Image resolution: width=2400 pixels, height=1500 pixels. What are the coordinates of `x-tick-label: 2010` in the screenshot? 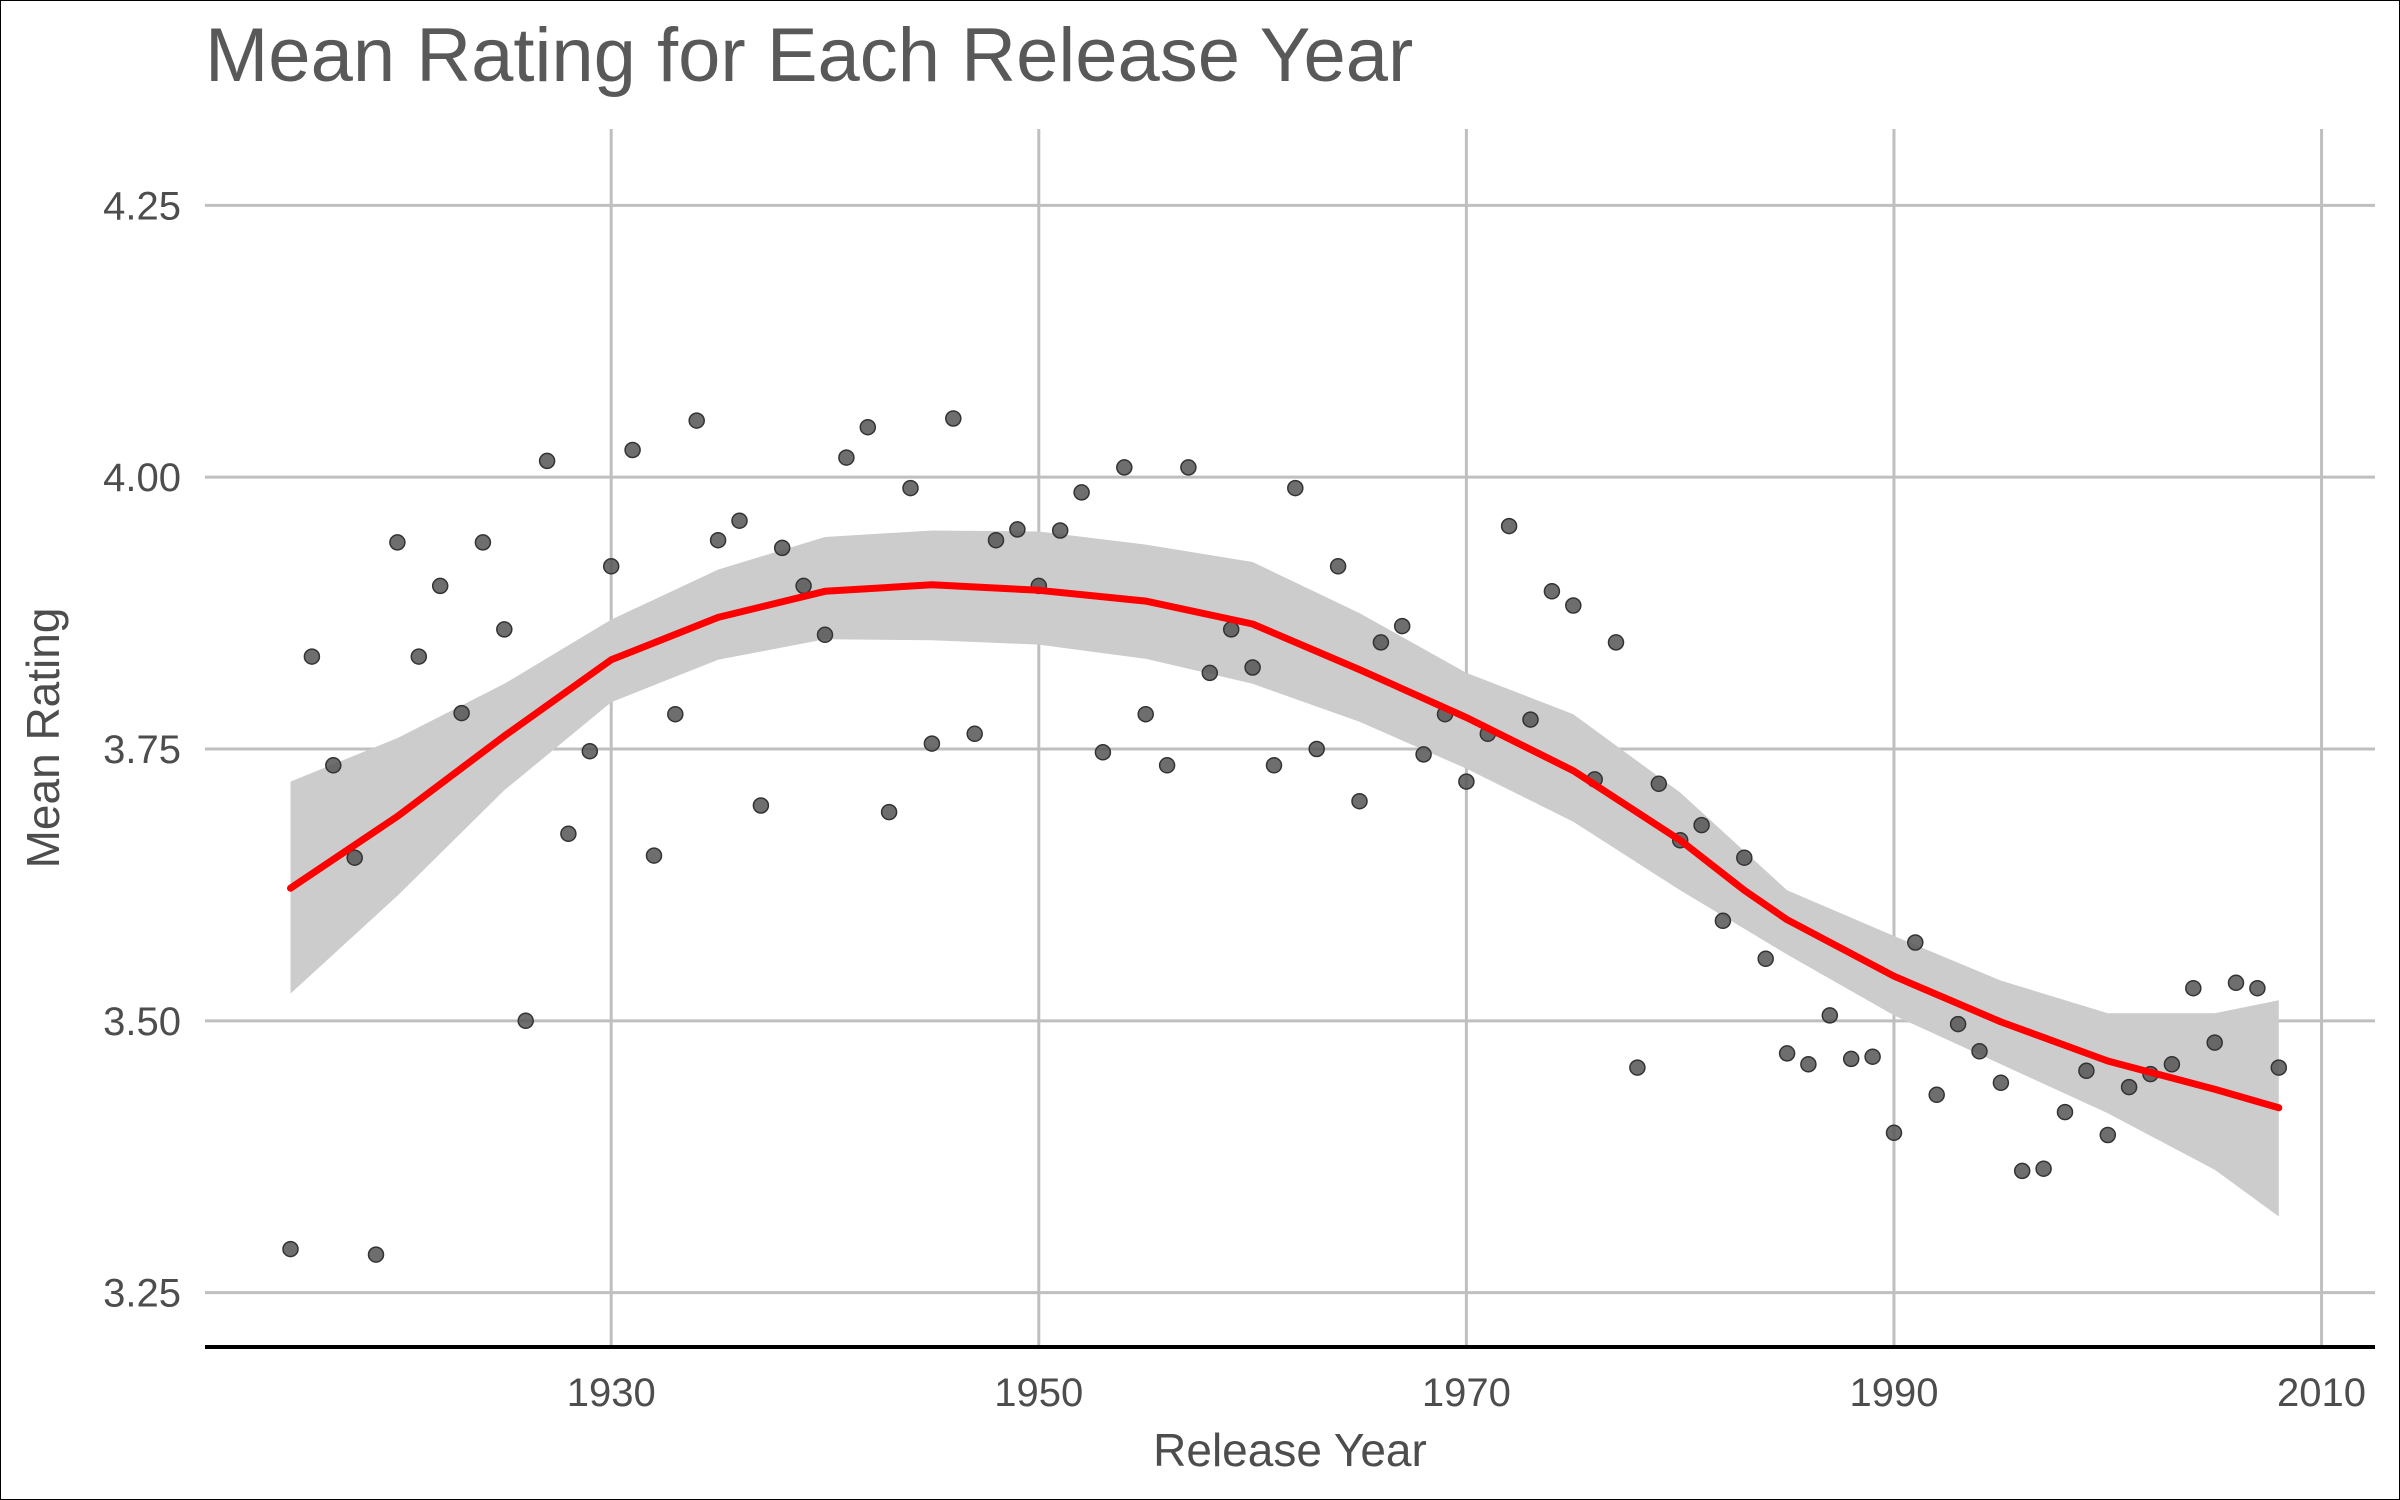 It's located at (2321, 1393).